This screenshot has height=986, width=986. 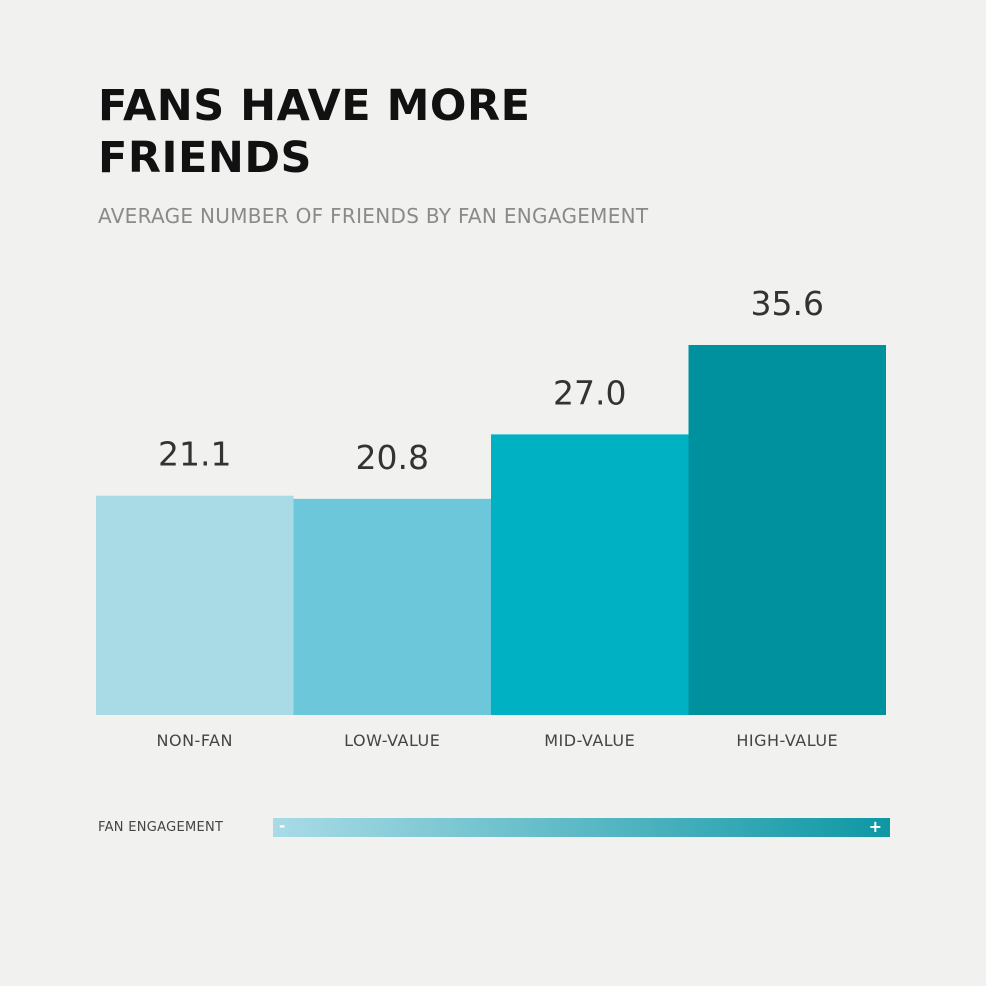 I want to click on legend-minus-symbol: -, so click(x=282, y=826).